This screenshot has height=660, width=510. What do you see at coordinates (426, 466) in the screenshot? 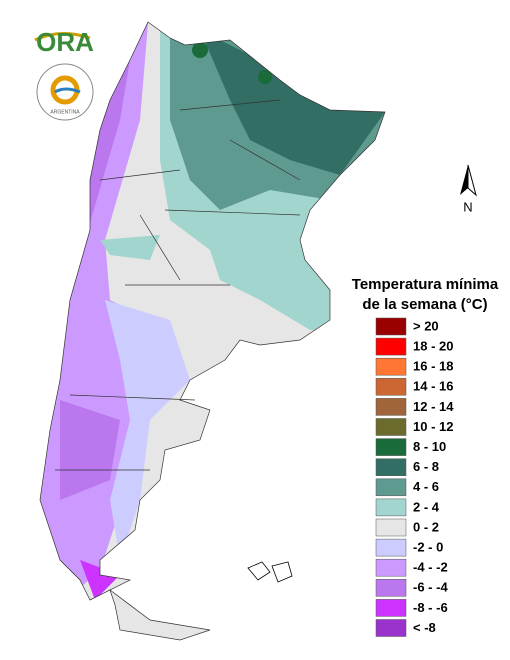
I see `legend-label: 6 - 8` at bounding box center [426, 466].